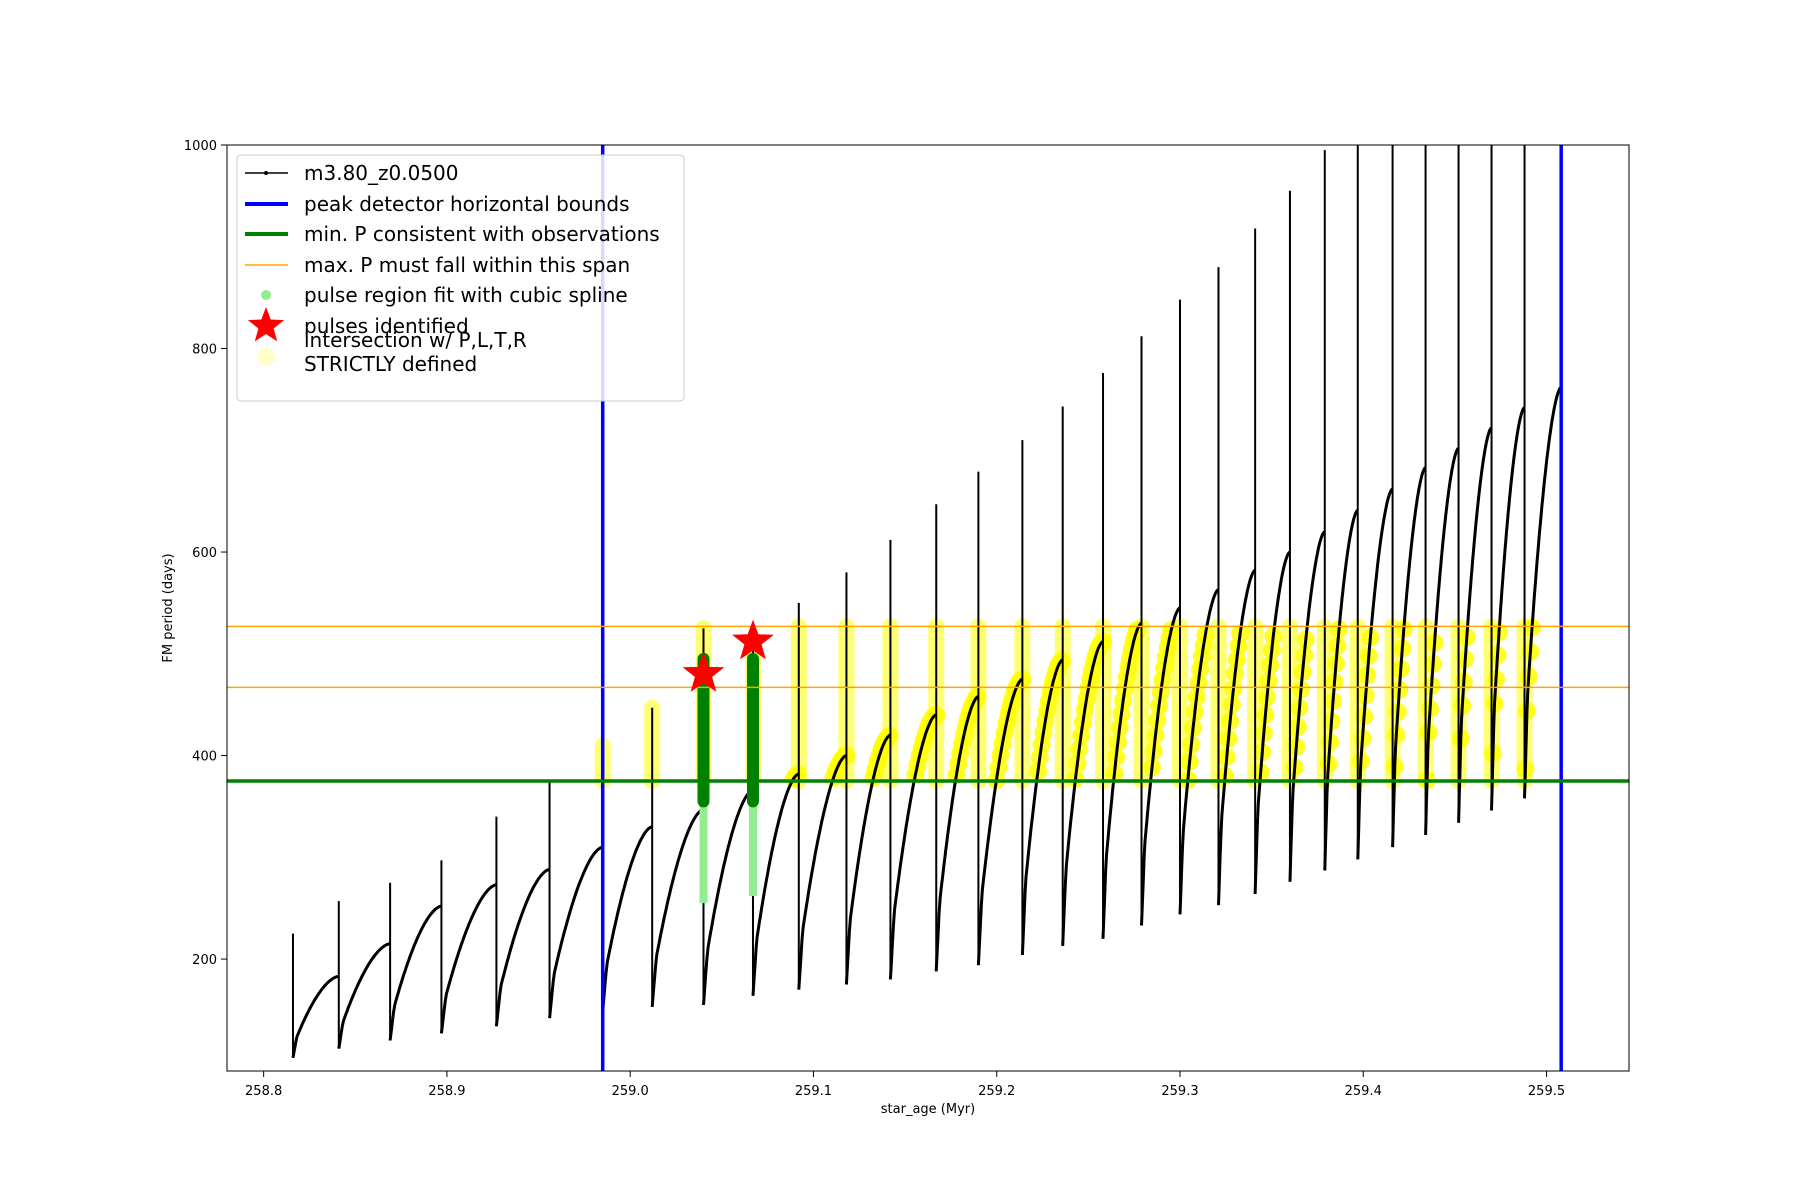  Describe the element at coordinates (905, 1085) in the screenshot. I see `x-axis-ticks: 258.8 258.9 259.0 259.1 259.2 259.3 259.4 259.5` at that location.